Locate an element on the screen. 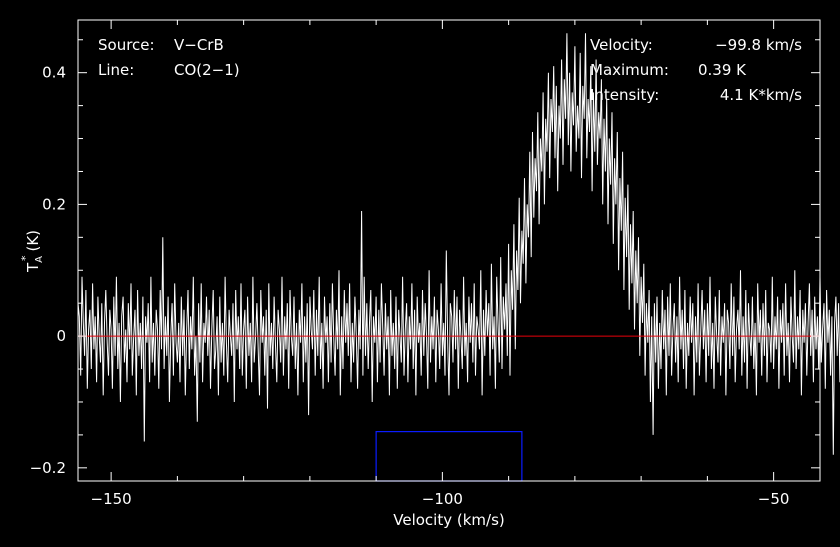 The height and width of the screenshot is (547, 840). intensity-value: 4.1 K*km/s is located at coordinates (761, 95).